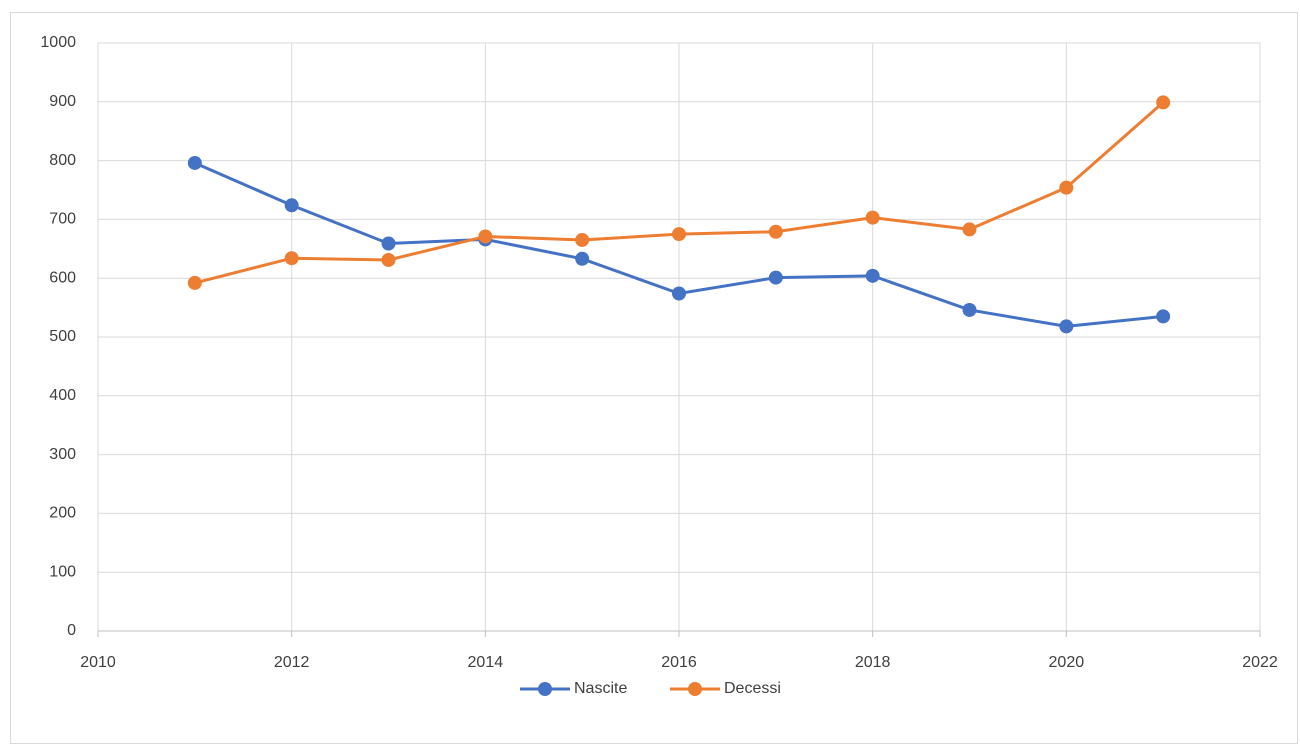 The width and height of the screenshot is (1300, 750). What do you see at coordinates (1067, 662) in the screenshot?
I see `x-tick-label: 2020` at bounding box center [1067, 662].